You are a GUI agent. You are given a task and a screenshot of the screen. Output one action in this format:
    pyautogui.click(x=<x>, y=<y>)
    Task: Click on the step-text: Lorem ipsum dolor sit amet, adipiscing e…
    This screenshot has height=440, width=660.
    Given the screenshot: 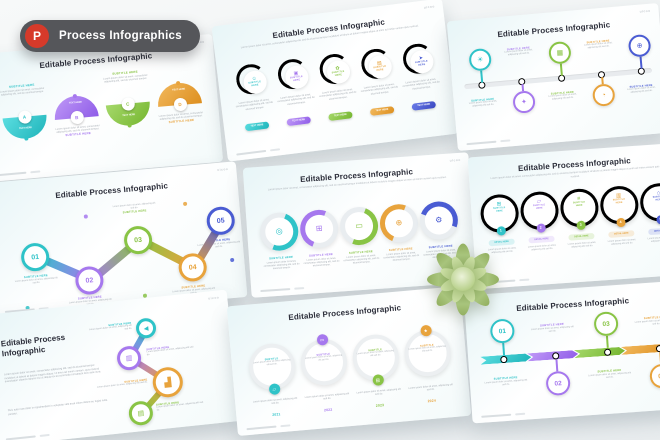 What is the action you would take?
    pyautogui.click(x=134, y=209)
    